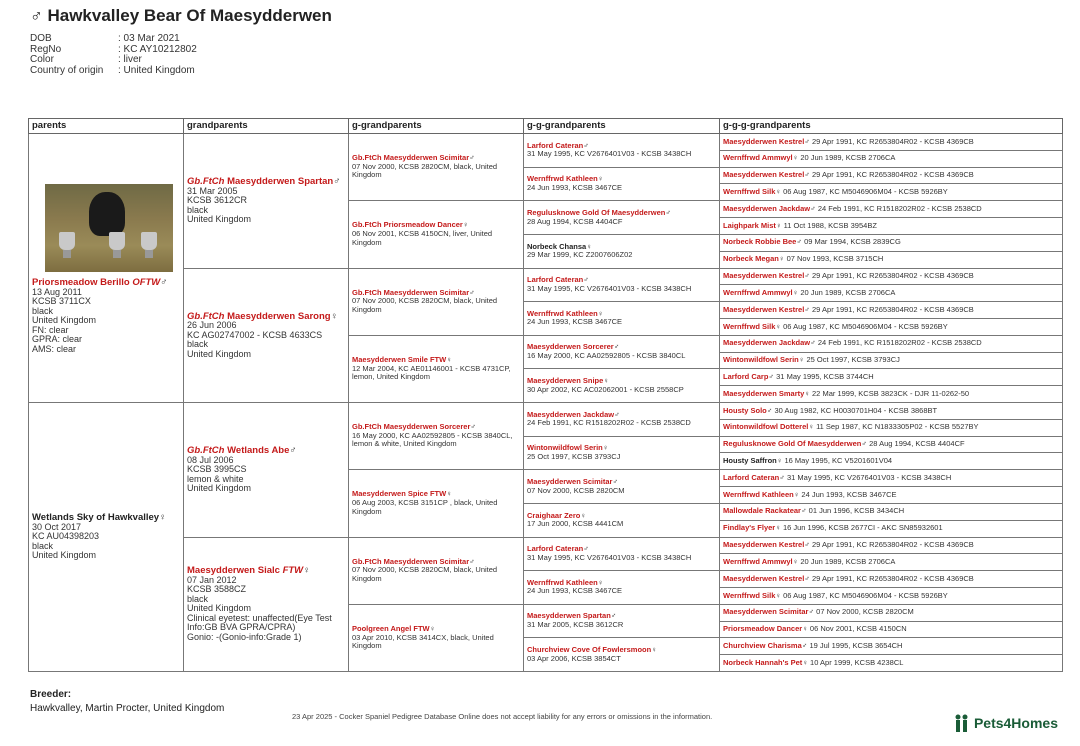  I want to click on g-g-g-grandparent-name: Priorsmeadow Dancer♀, so click(765, 628).